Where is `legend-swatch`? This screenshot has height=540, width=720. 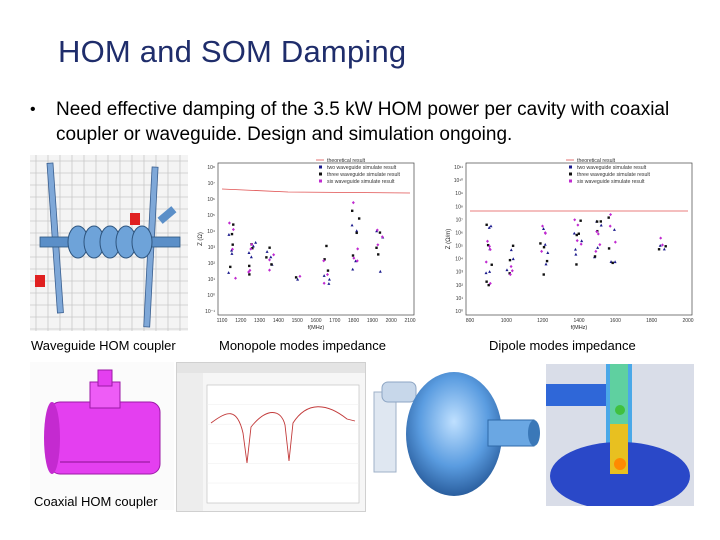
legend-swatch is located at coordinates (570, 174).